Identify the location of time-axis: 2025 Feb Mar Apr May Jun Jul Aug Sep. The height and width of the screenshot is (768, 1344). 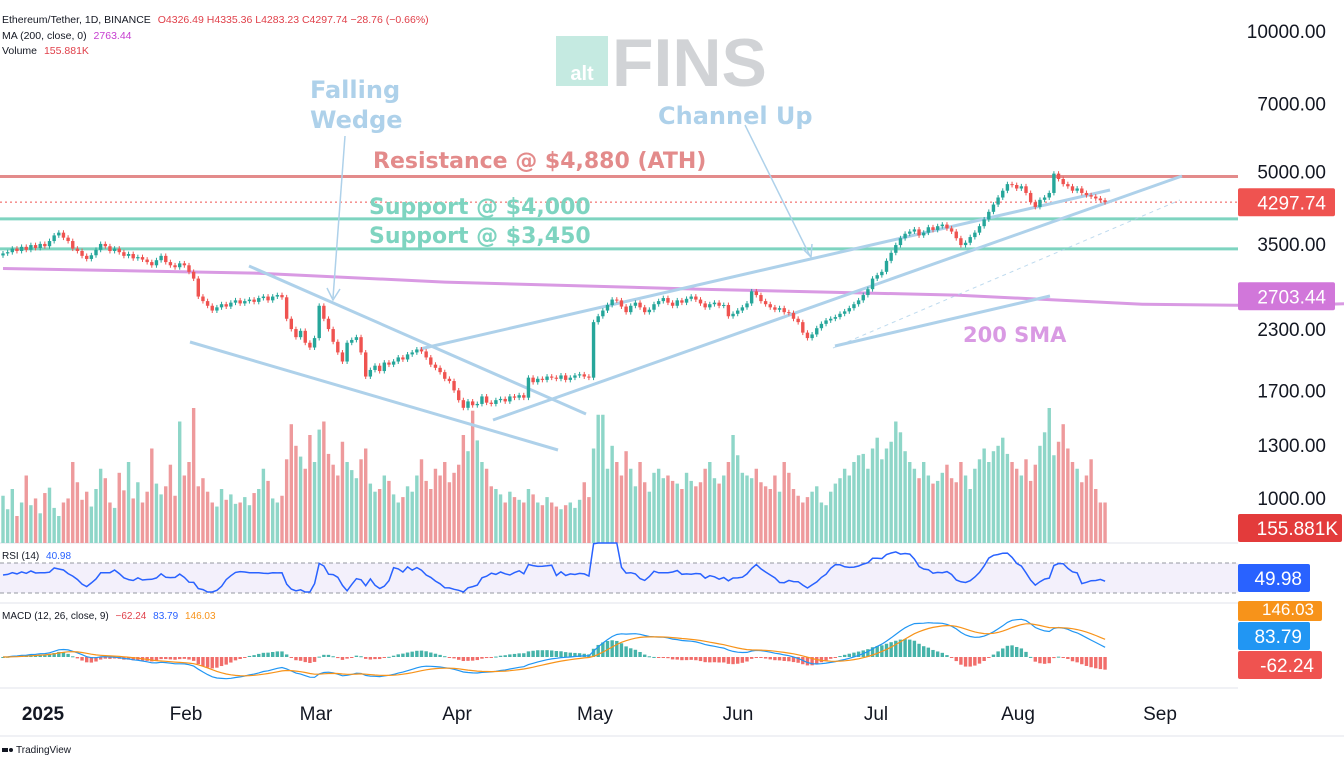
(599, 714).